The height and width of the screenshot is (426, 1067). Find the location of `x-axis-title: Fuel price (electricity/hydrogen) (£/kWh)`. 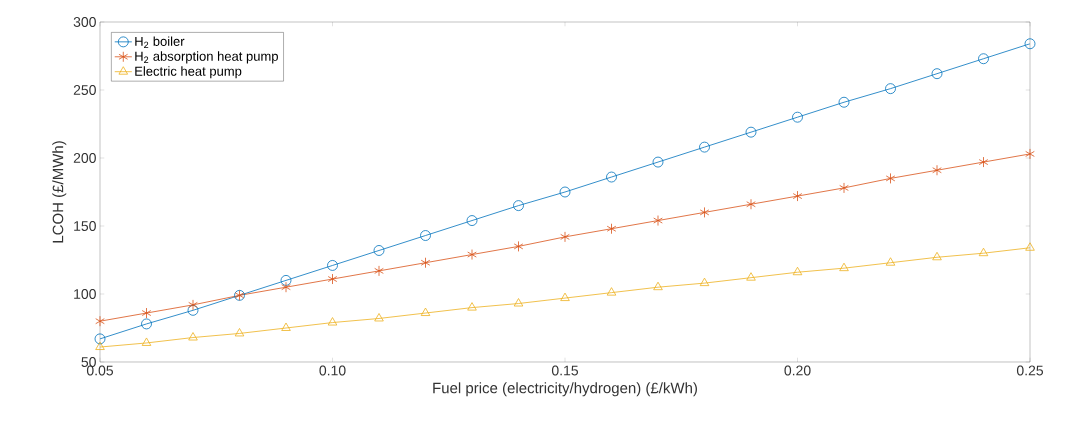

x-axis-title: Fuel price (electricity/hydrogen) (£/kWh) is located at coordinates (565, 389).